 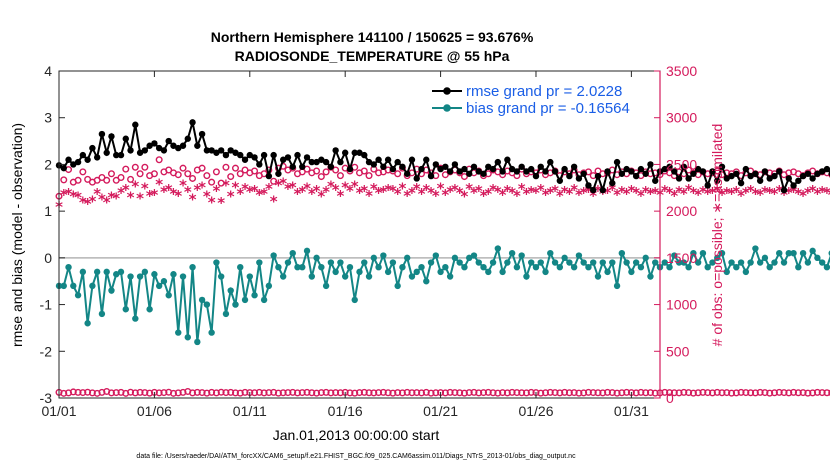 What do you see at coordinates (447, 91) in the screenshot?
I see `legend-rmse-marker` at bounding box center [447, 91].